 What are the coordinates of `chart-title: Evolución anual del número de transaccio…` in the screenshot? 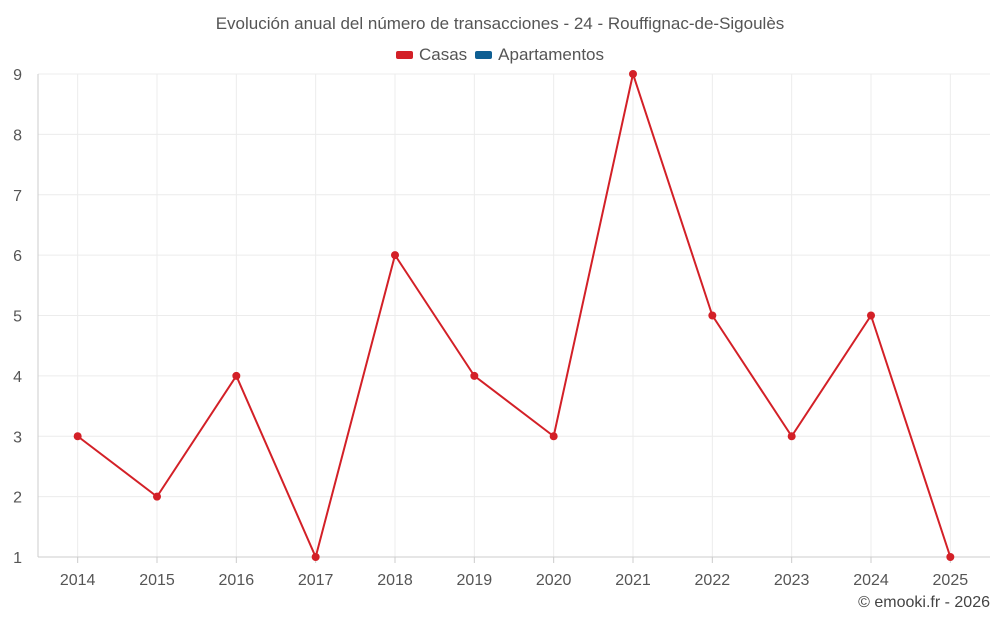 It's located at (500, 23).